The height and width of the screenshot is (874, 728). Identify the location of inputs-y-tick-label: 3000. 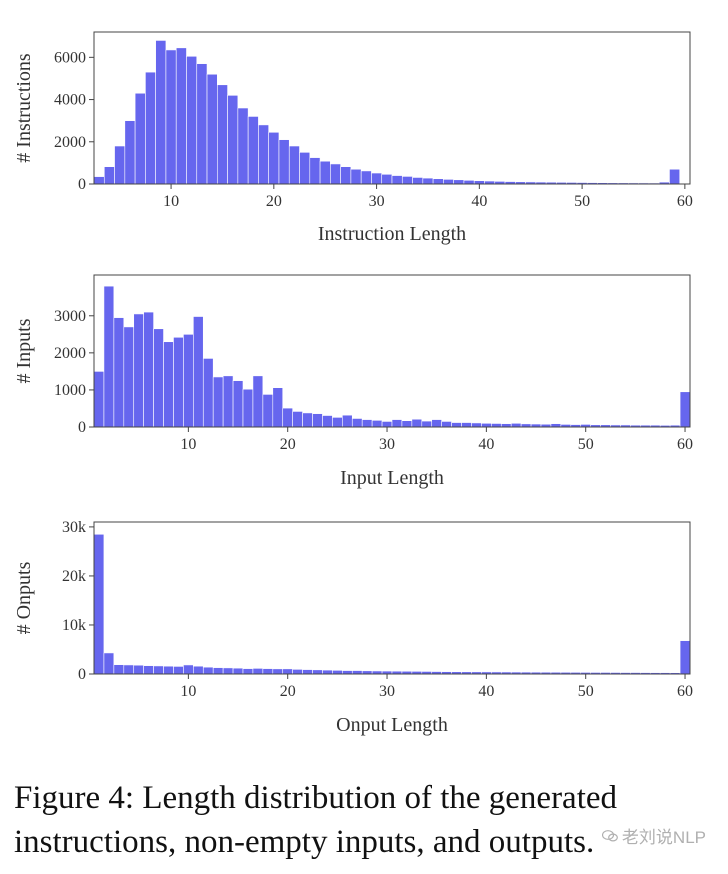
(70, 316).